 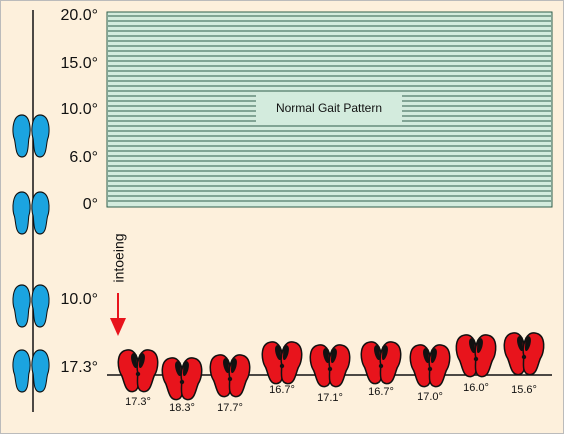 What do you see at coordinates (119, 257) in the screenshot?
I see `arrow-label: intoeing` at bounding box center [119, 257].